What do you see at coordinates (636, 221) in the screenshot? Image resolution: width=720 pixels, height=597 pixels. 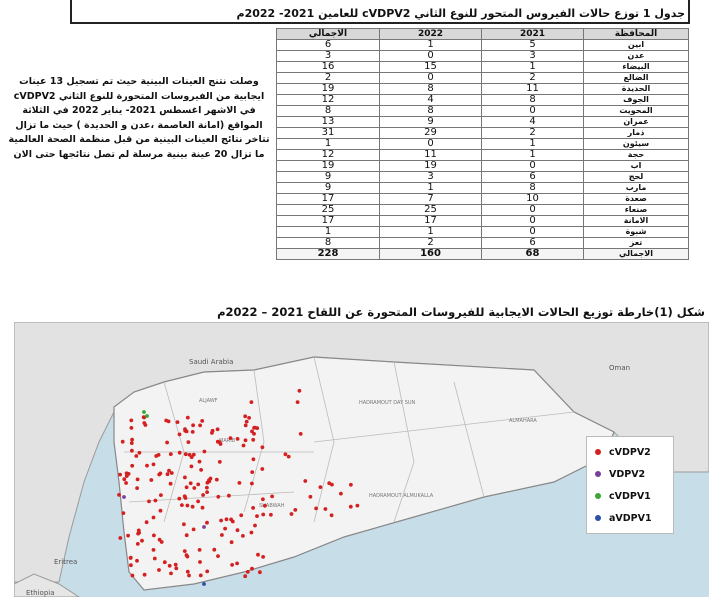 I see `cell-governorate: الامانة` at bounding box center [636, 221].